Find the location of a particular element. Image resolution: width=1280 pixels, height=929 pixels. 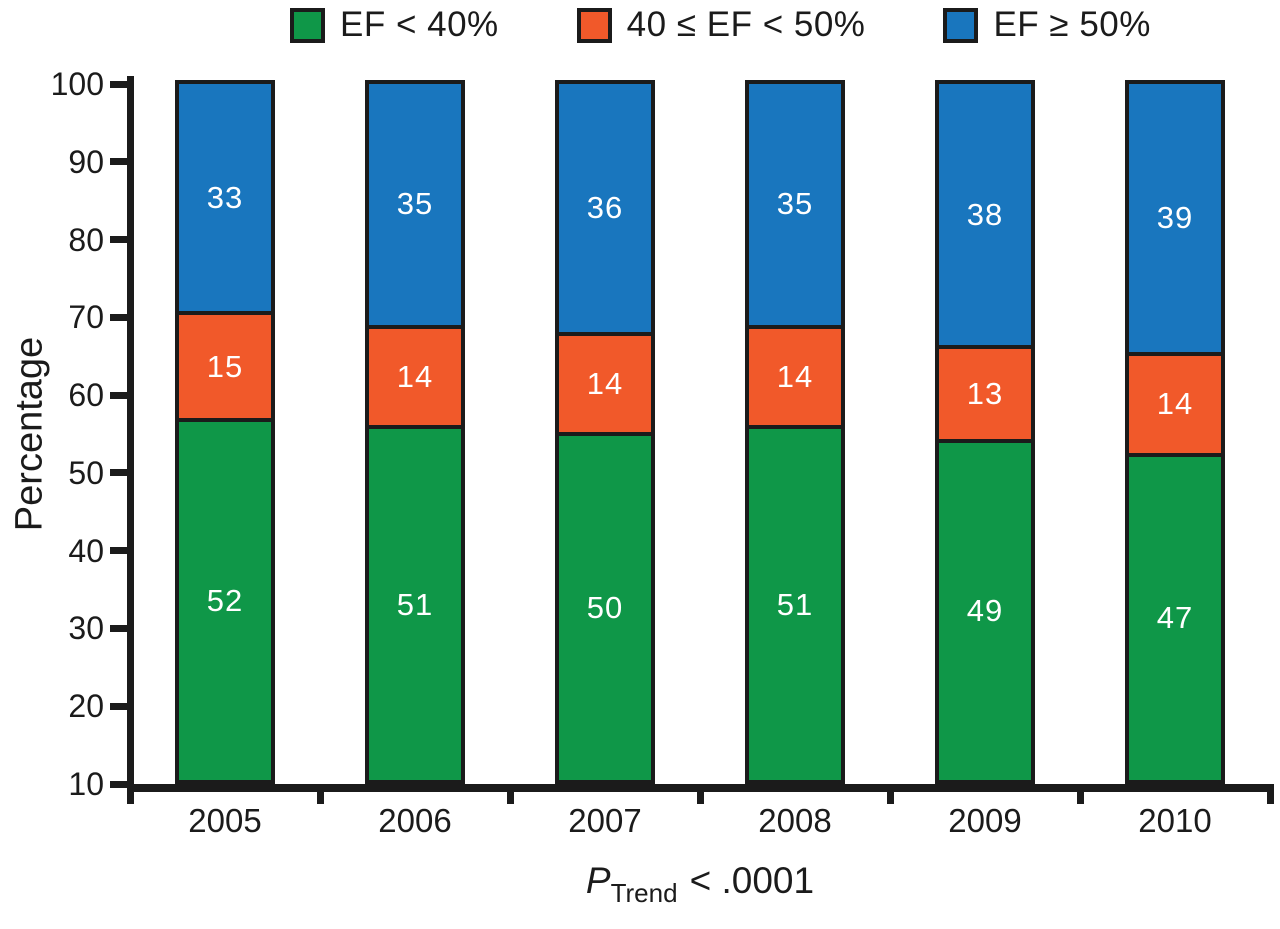

legend-item: EF ≥ 50% is located at coordinates (1046, 25).